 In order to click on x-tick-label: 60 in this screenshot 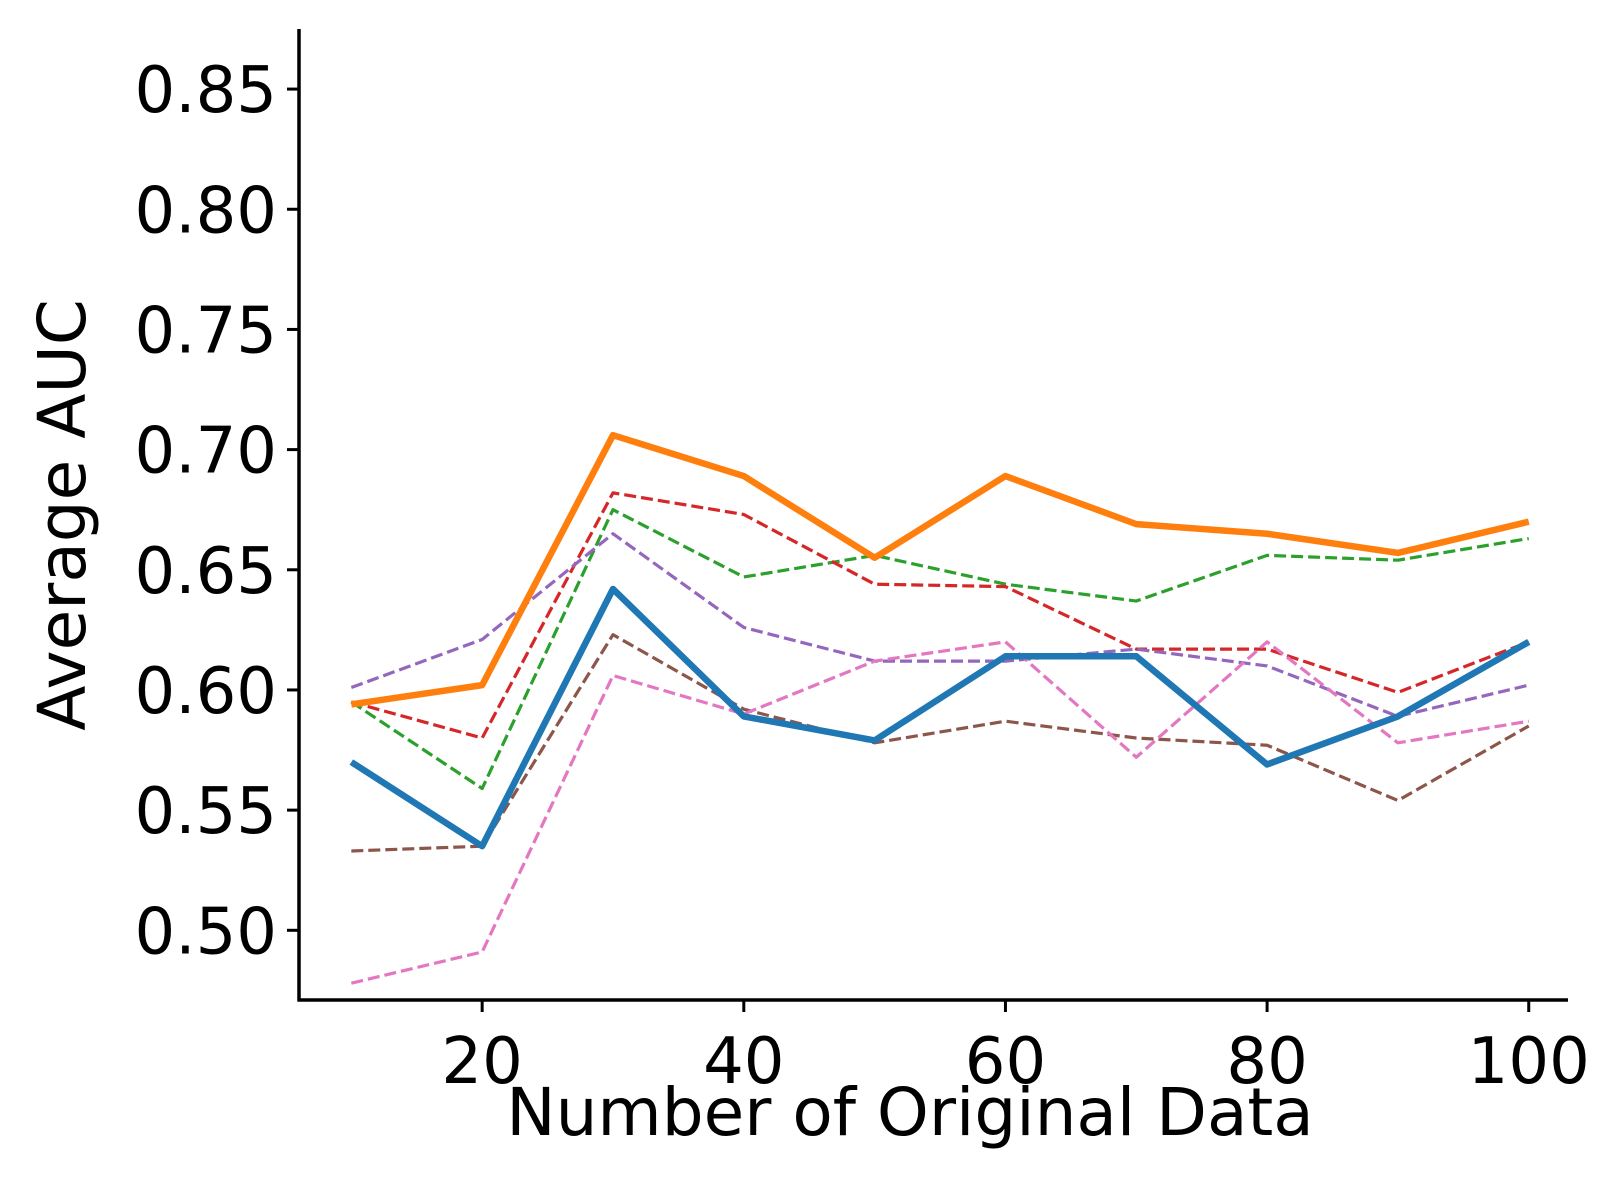, I will do `click(1005, 1062)`.